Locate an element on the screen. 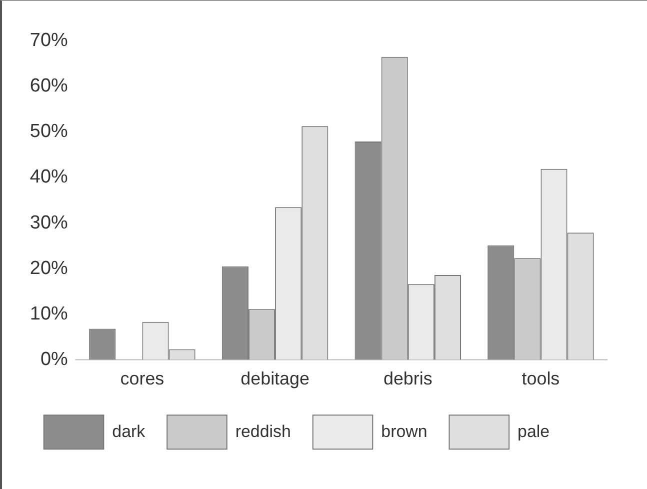  legend-label: reddish is located at coordinates (263, 431).